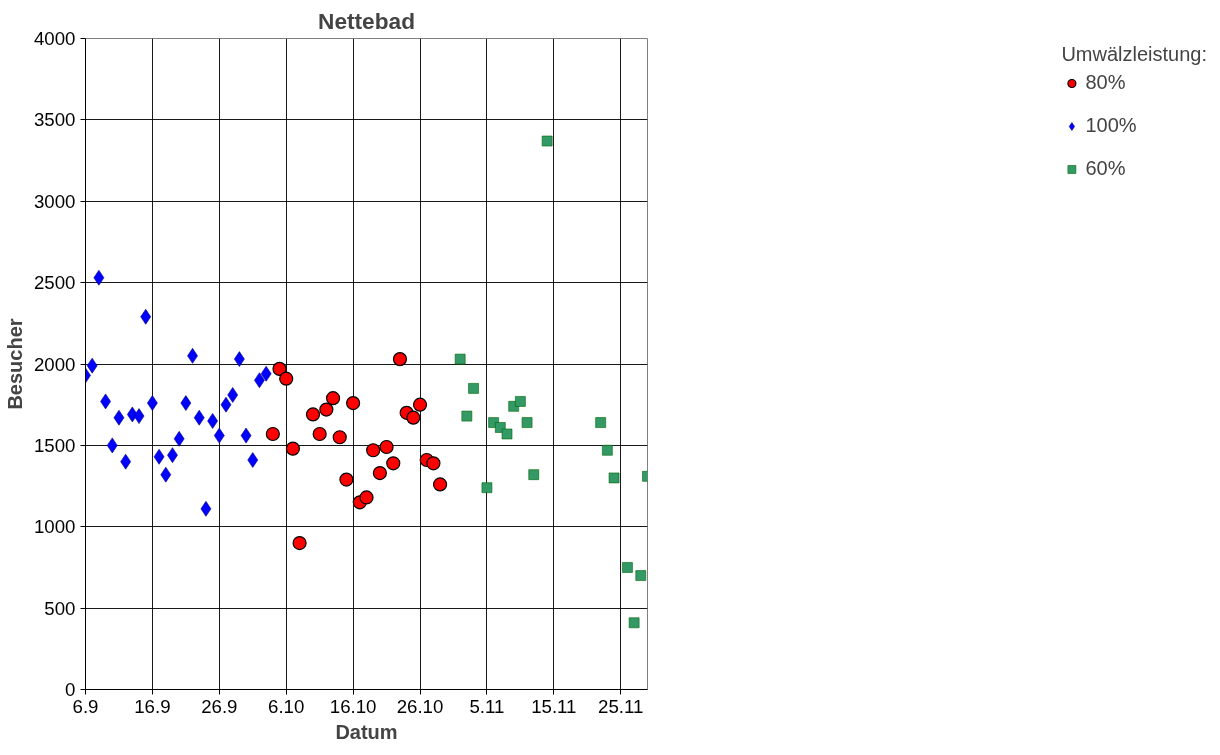 This screenshot has height=755, width=1220. I want to click on legend-label: 80%, so click(1105, 82).